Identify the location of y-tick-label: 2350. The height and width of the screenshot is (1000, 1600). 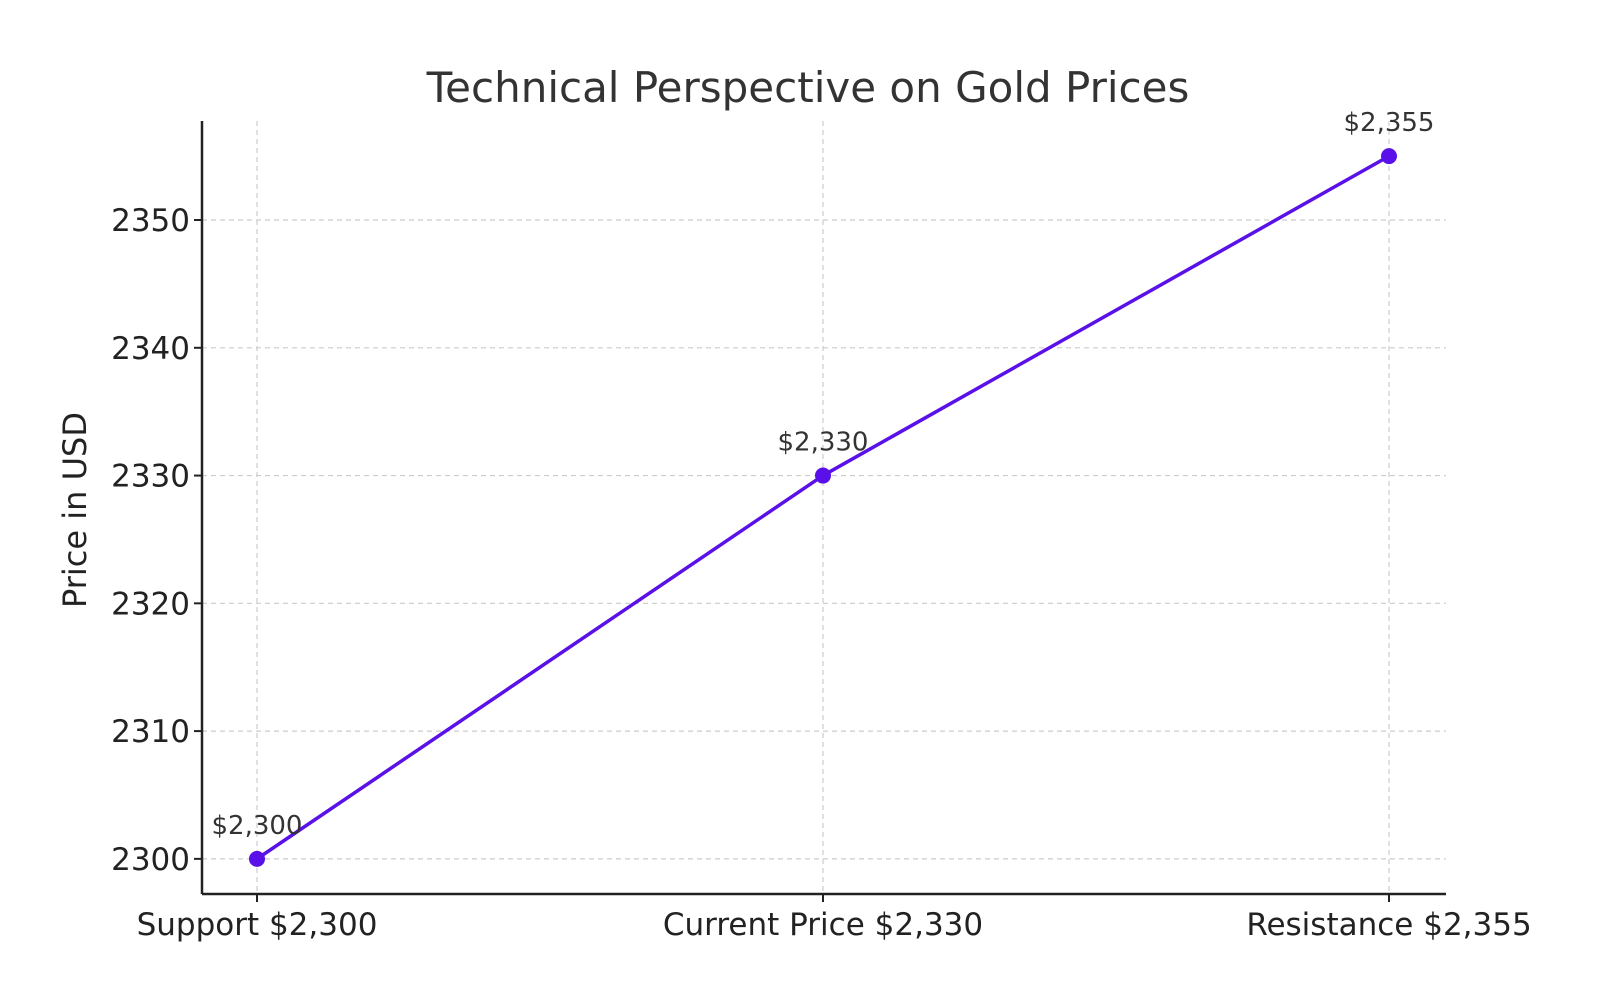
(150, 221).